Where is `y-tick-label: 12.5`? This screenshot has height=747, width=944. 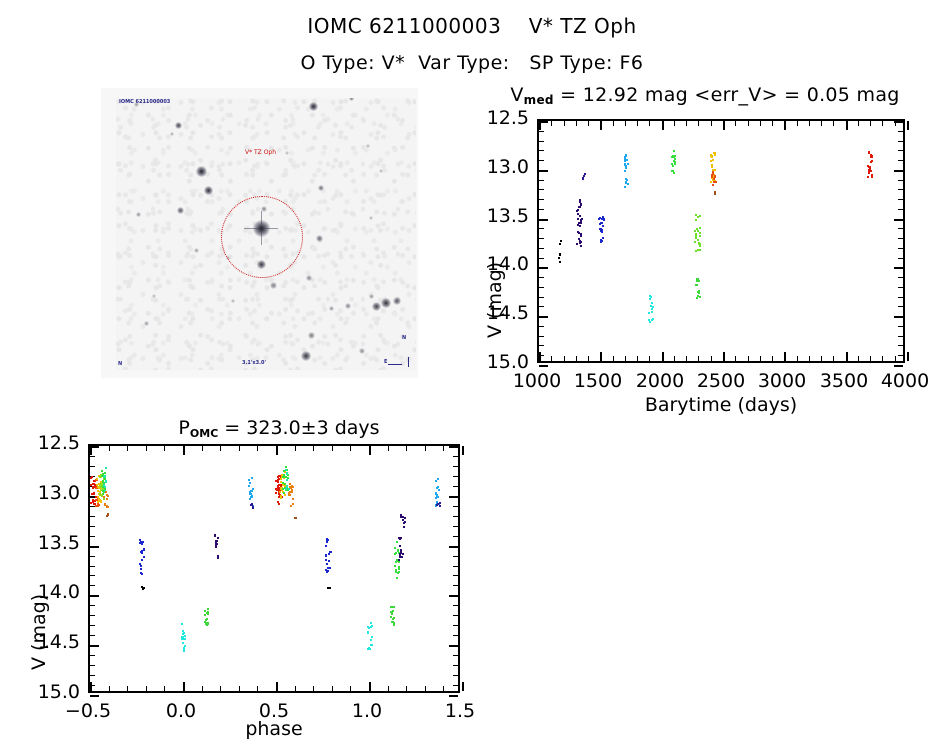
y-tick-label: 12.5 is located at coordinates (507, 118).